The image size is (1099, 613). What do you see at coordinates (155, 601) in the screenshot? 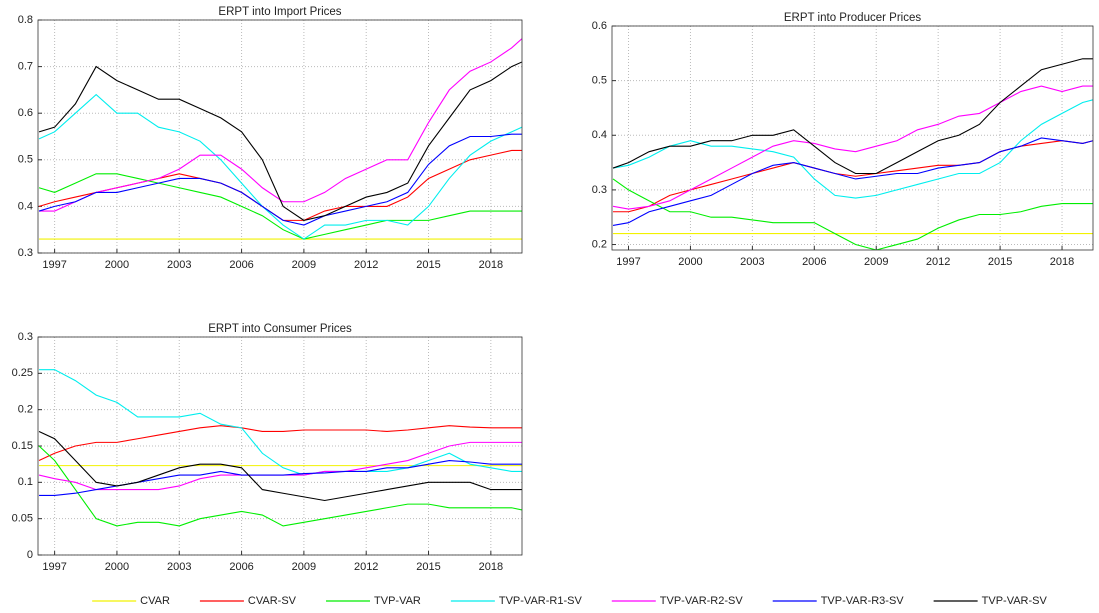
I see `legend-label: CVAR` at bounding box center [155, 601].